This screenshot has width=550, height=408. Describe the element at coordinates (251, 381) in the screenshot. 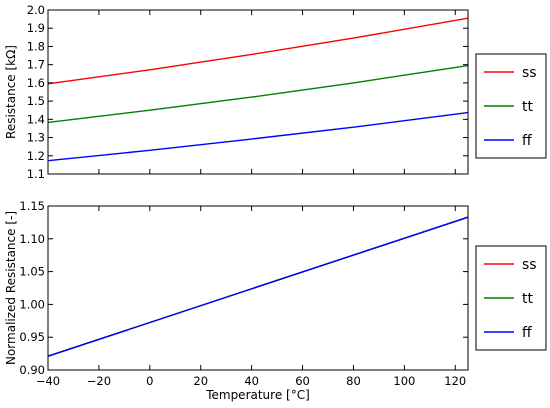

I see `panel2-x-tick-label: 40` at that location.